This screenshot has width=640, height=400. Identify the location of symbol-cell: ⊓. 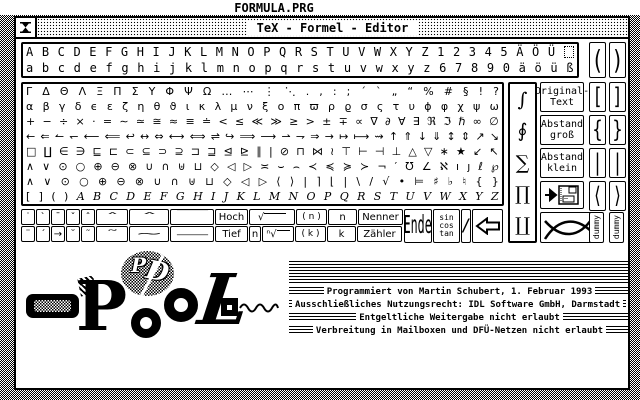
(300, 151).